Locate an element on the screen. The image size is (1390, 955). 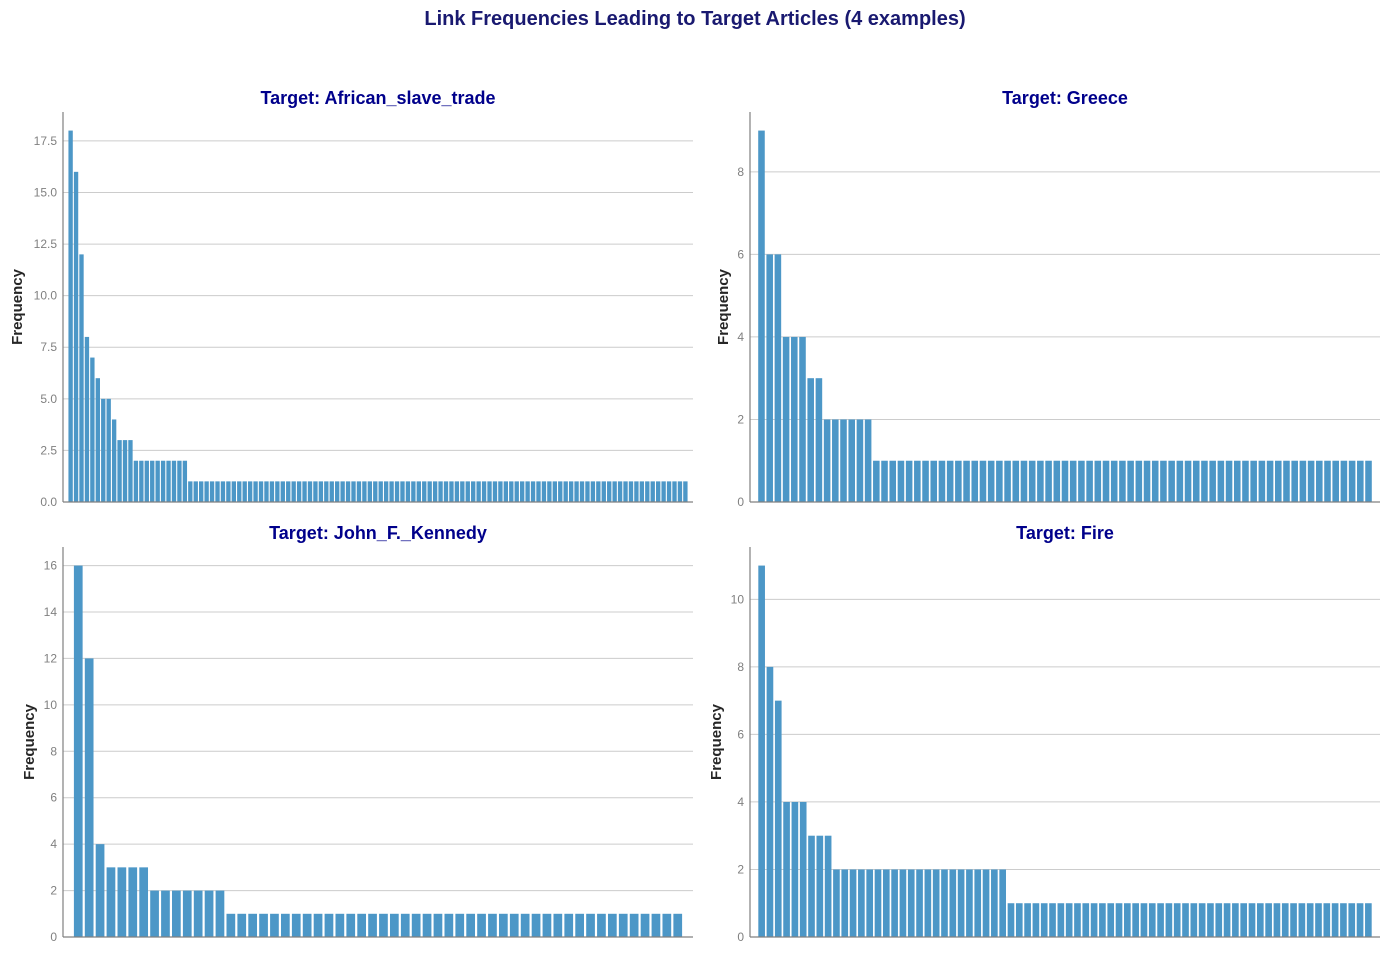
y-tick-label: 6 is located at coordinates (740, 254).